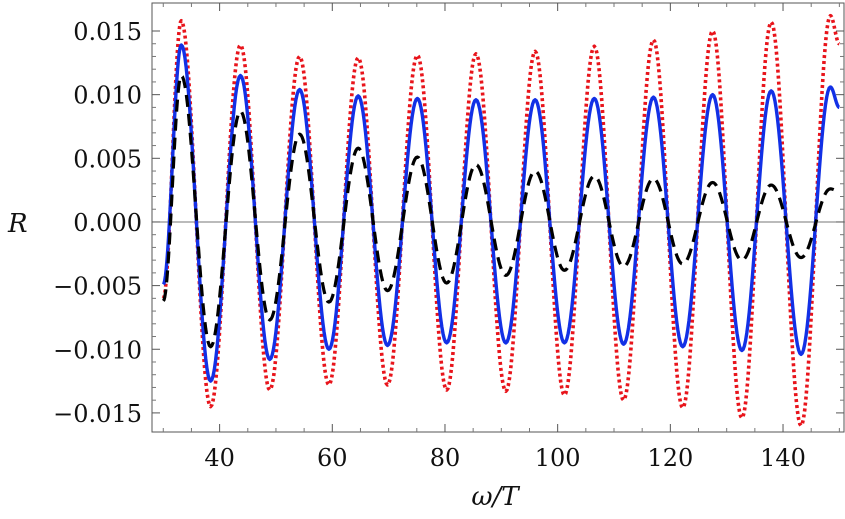 This screenshot has height=519, width=845. What do you see at coordinates (219, 458) in the screenshot?
I see `x-tick-label: 40` at bounding box center [219, 458].